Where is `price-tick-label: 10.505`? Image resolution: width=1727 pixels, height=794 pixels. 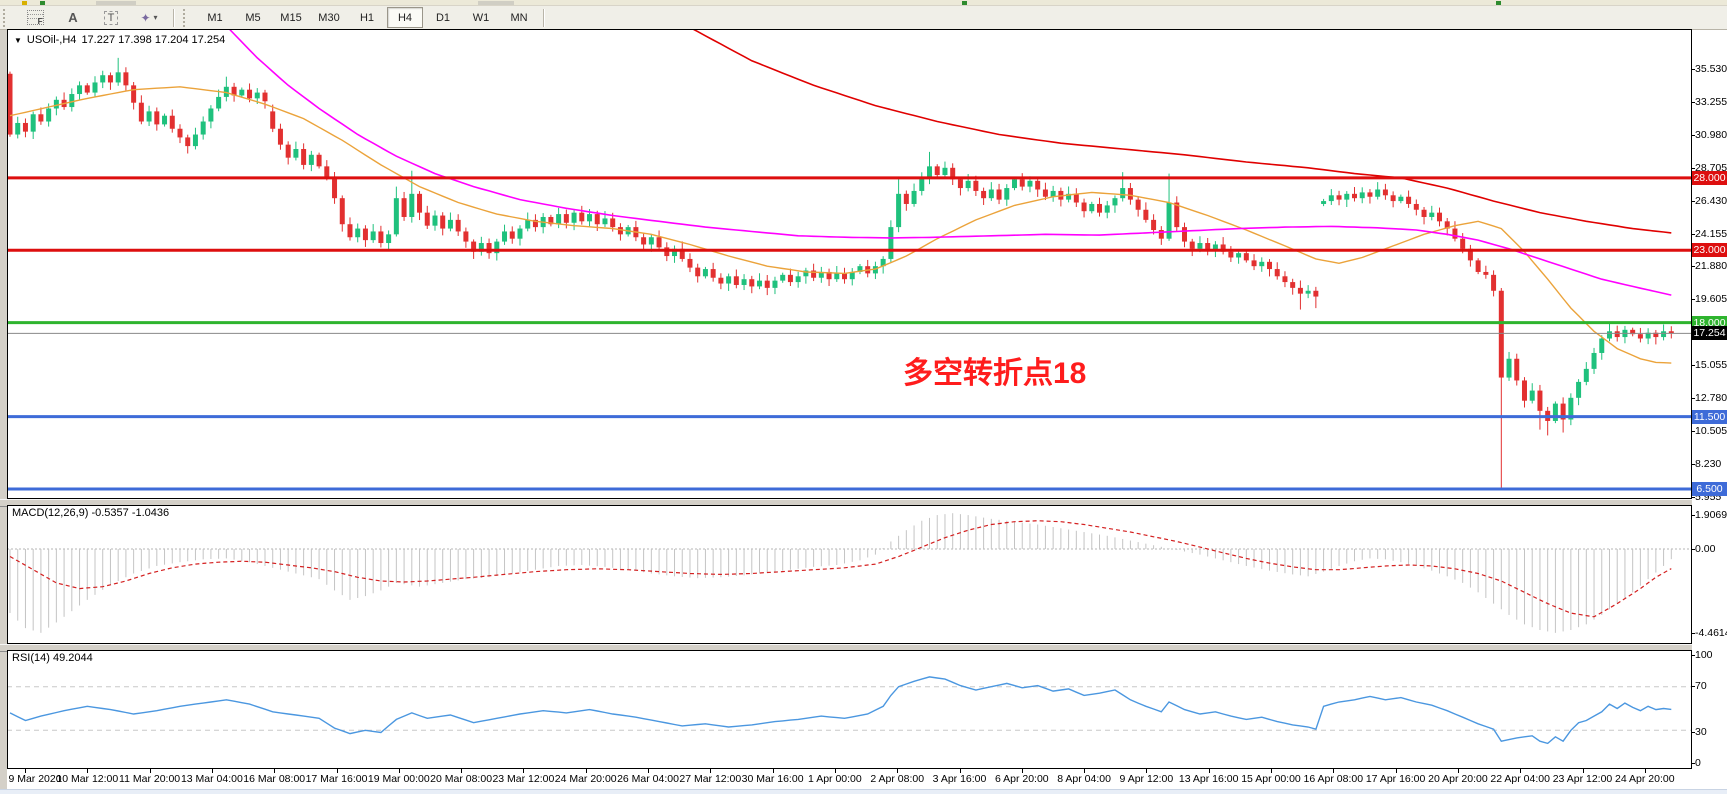 price-tick-label: 10.505 is located at coordinates (1711, 431).